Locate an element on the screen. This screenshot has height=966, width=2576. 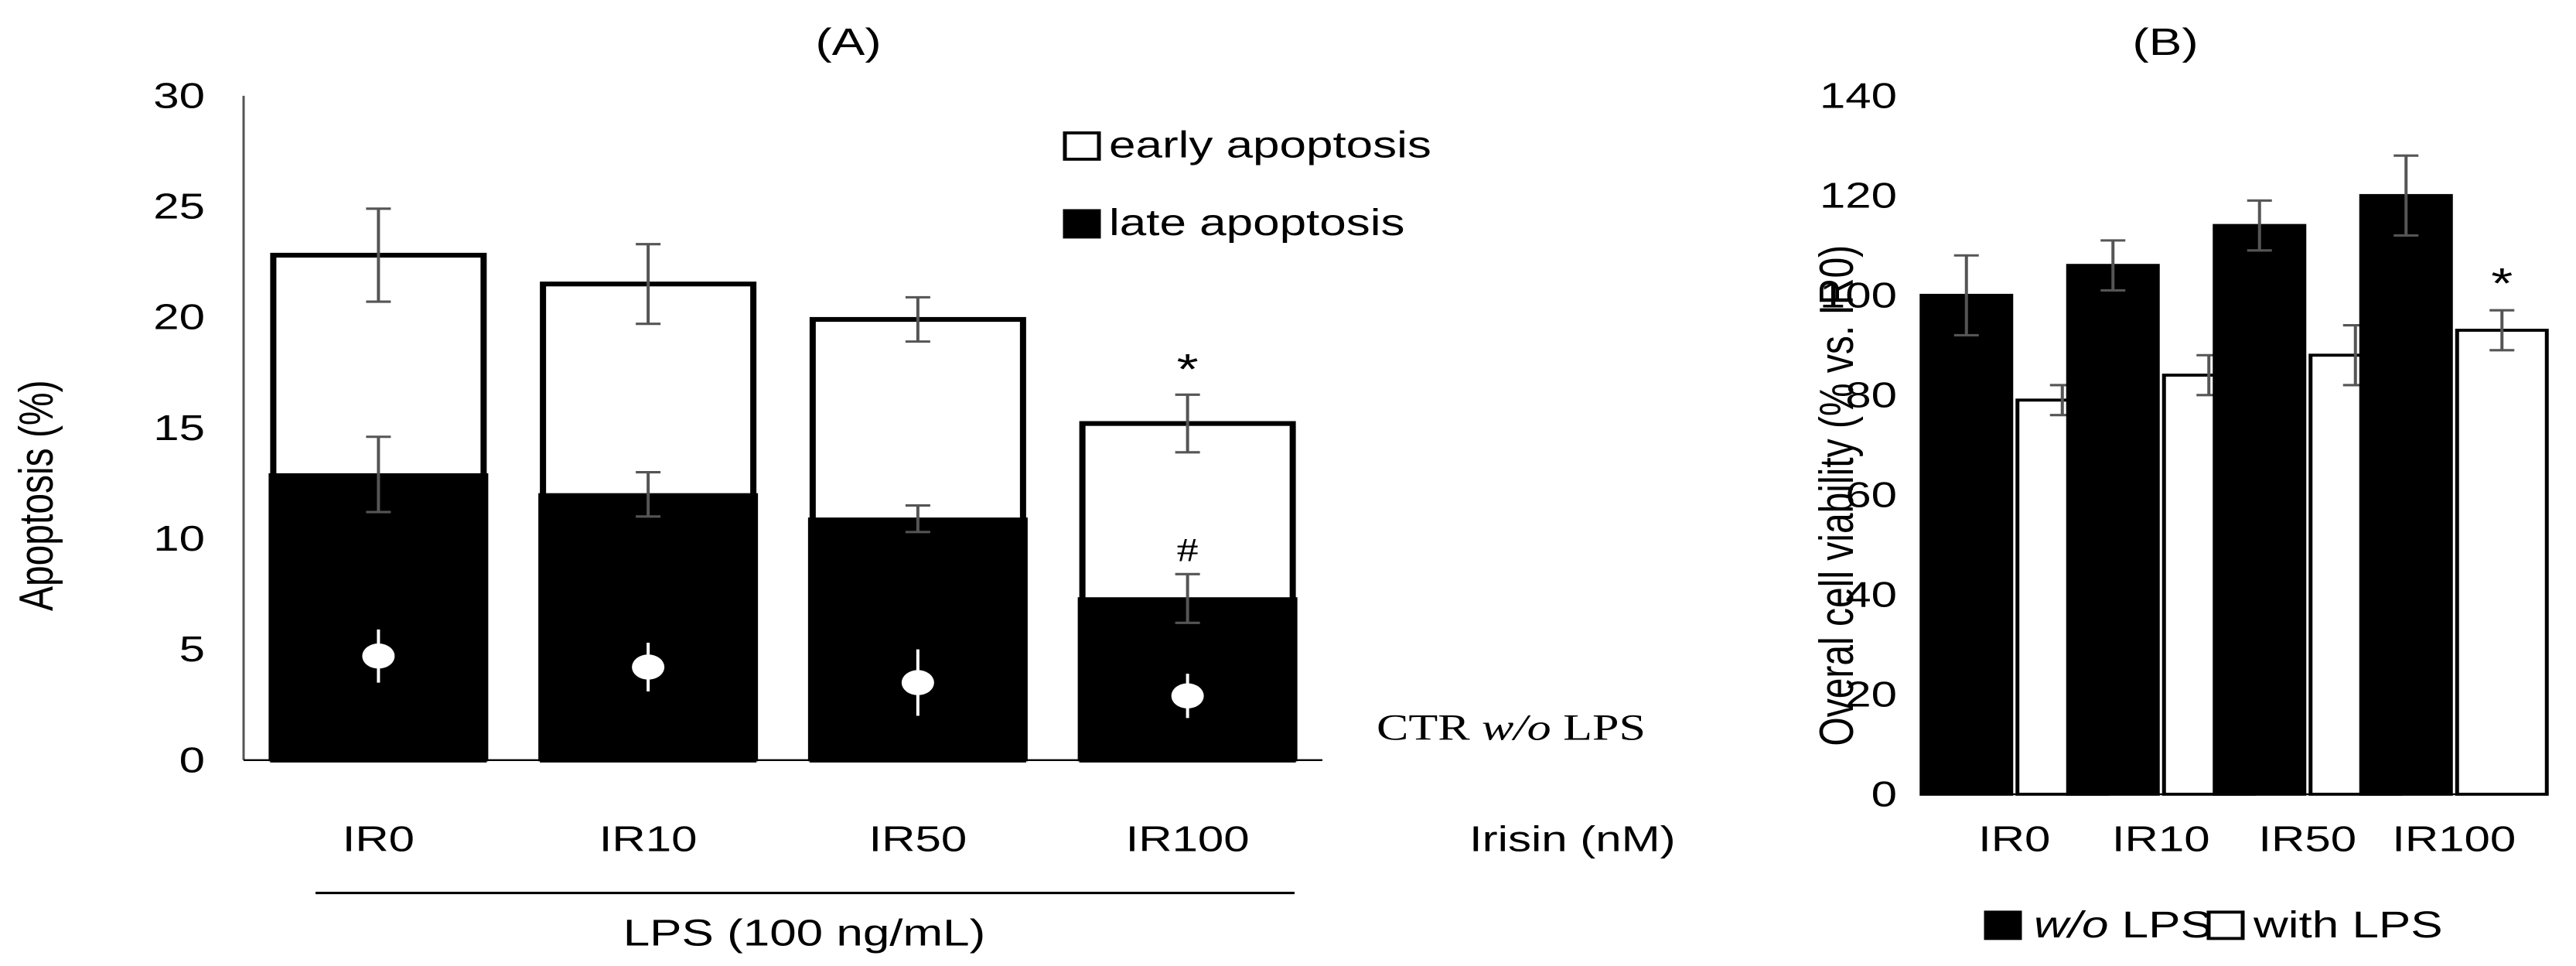
legend-label-without-lps: w/o LPS is located at coordinates (2124, 925).